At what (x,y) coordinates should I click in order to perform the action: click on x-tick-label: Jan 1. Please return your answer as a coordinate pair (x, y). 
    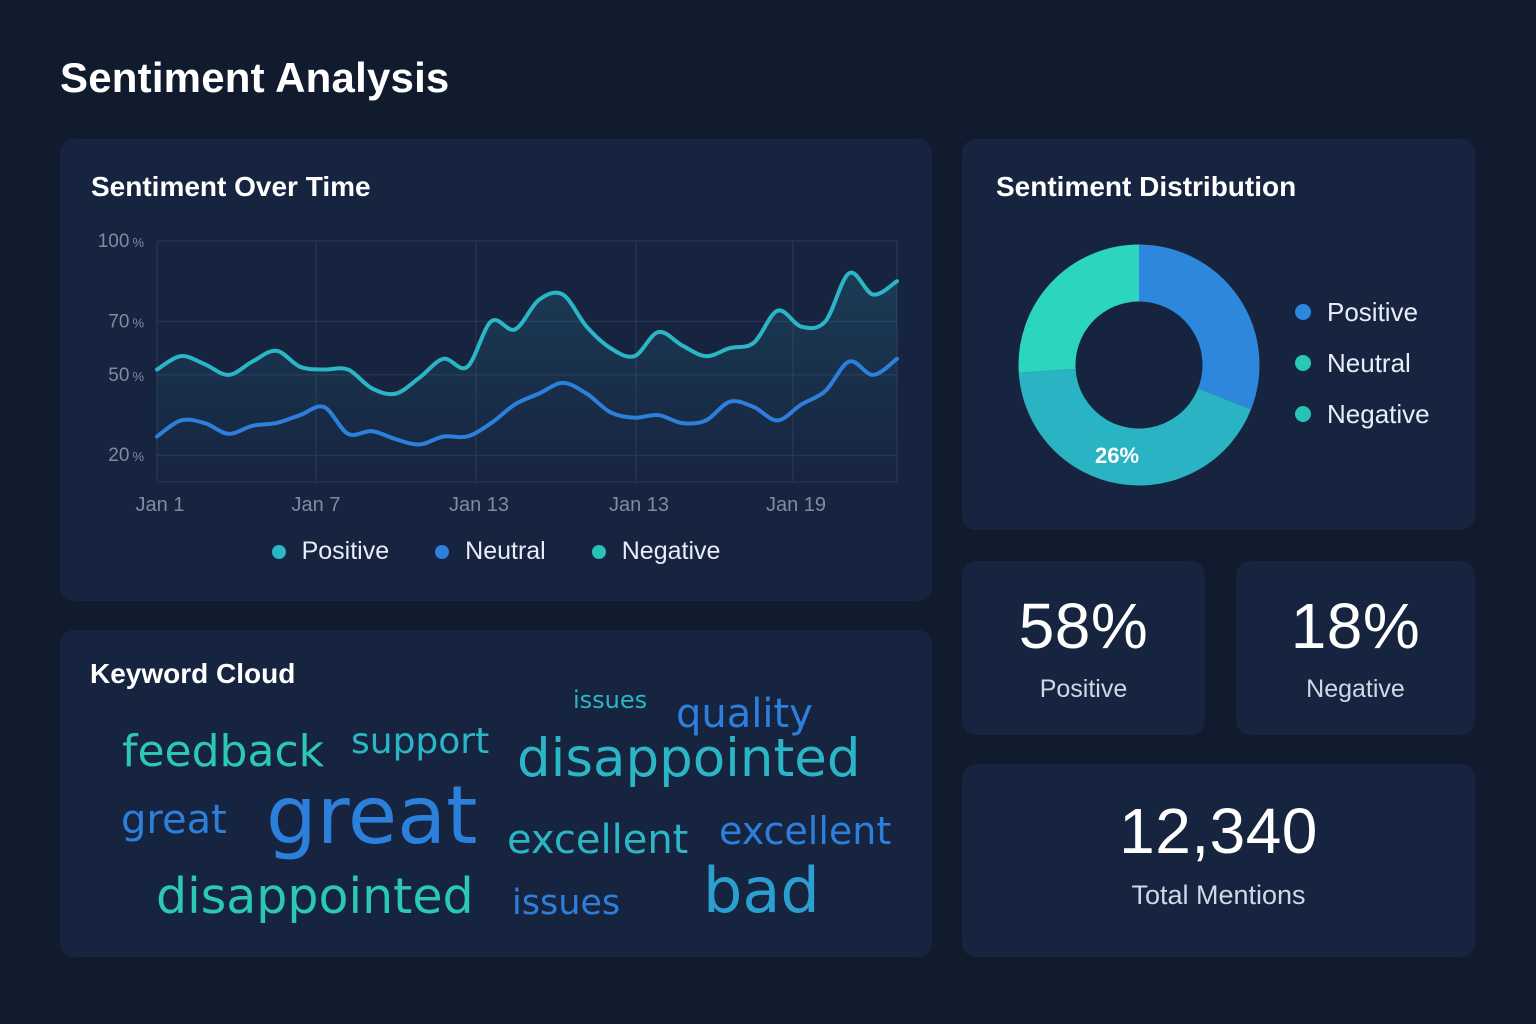
    Looking at the image, I should click on (160, 505).